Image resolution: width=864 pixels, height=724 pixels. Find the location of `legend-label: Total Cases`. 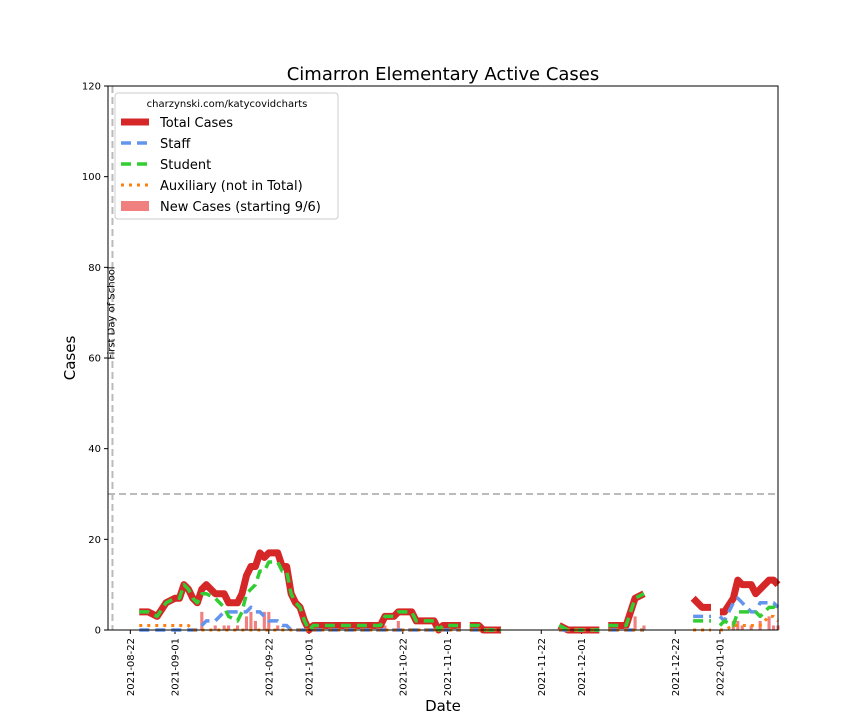

legend-label: Total Cases is located at coordinates (196, 123).